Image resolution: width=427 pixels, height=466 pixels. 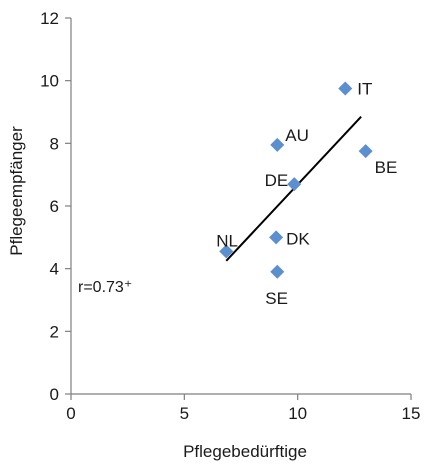 I want to click on y-tick-label: 6, so click(x=54, y=206).